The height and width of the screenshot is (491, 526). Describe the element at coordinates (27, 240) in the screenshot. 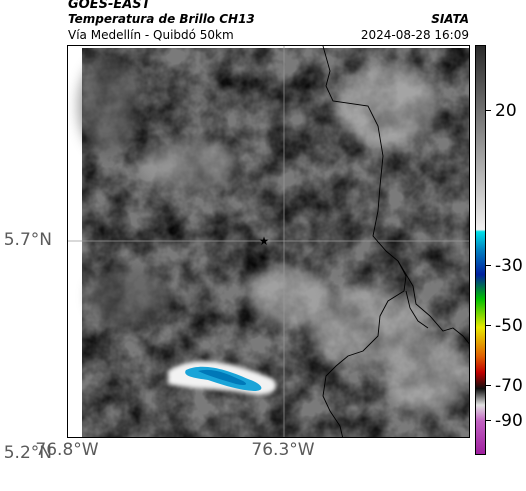

I see `lat-label-5-7: 5.7°N` at that location.